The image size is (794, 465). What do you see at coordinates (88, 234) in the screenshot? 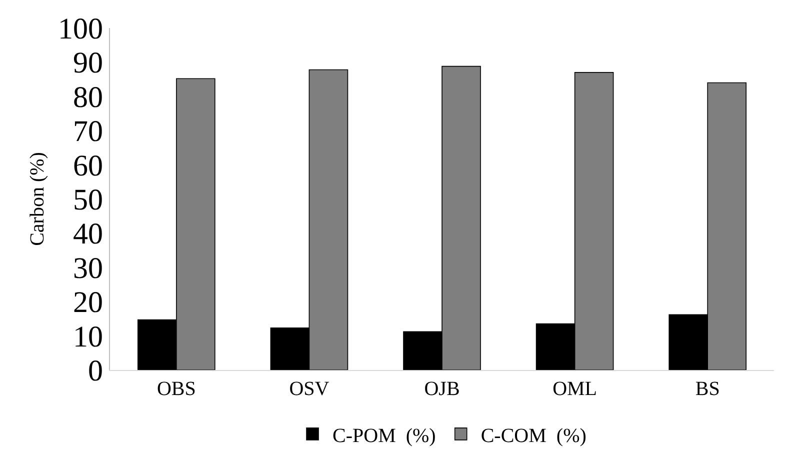
I see `y-tick-label: 40` at bounding box center [88, 234].